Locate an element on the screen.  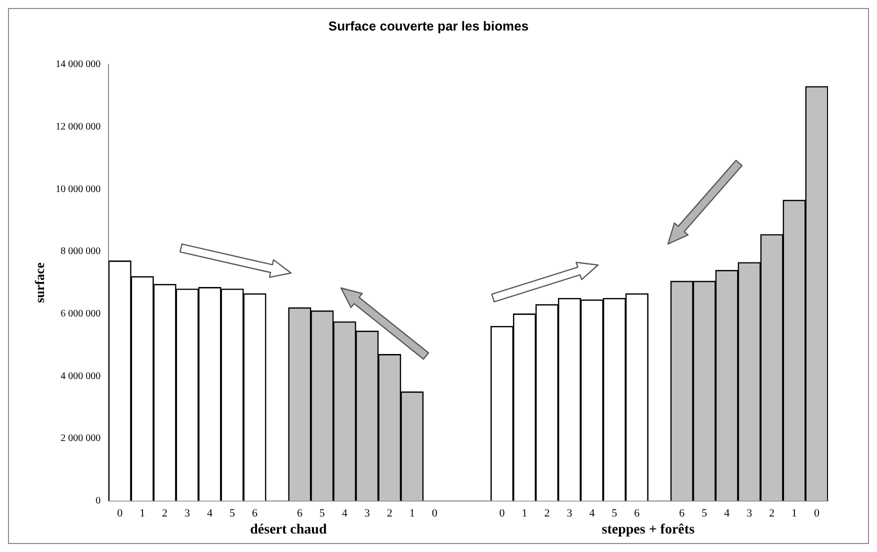
y-tick-label: 2 000 000 is located at coordinates (80, 438).